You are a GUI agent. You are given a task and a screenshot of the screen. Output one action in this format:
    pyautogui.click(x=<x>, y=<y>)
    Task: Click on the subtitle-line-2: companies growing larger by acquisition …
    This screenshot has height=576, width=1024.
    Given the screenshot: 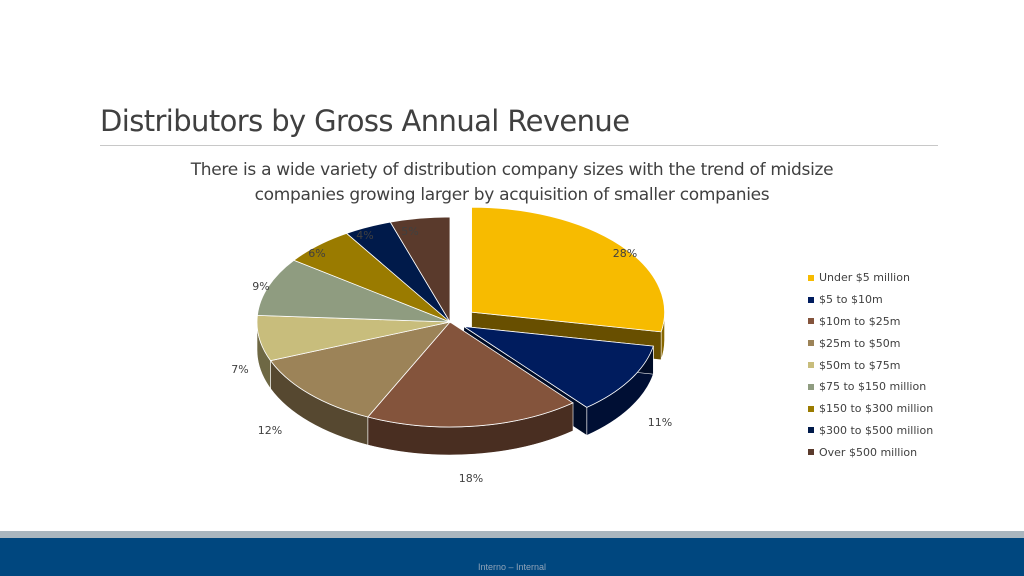 What is the action you would take?
    pyautogui.click(x=512, y=195)
    